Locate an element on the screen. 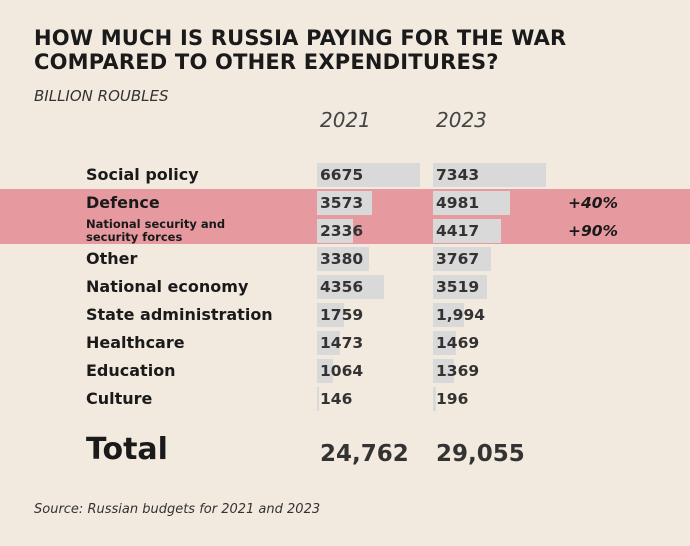 This screenshot has height=546, width=690. row-label: Defence is located at coordinates (123, 202).